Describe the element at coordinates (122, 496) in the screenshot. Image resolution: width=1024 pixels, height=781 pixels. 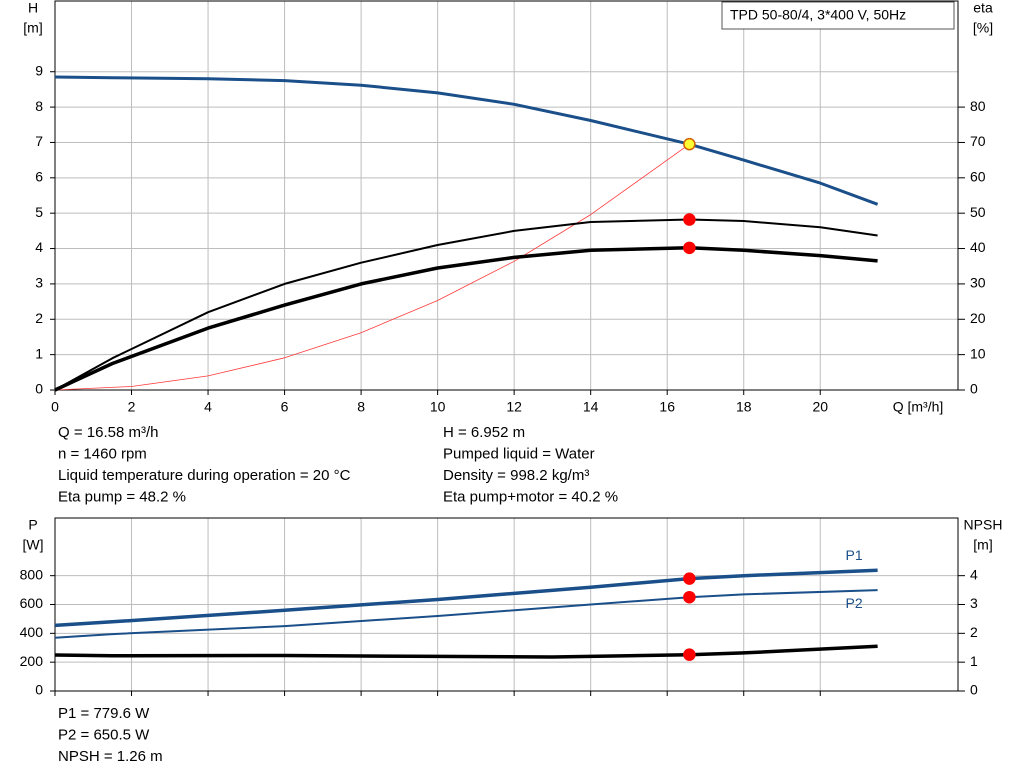
I see `info-text: Eta pump = 48.2 %` at that location.